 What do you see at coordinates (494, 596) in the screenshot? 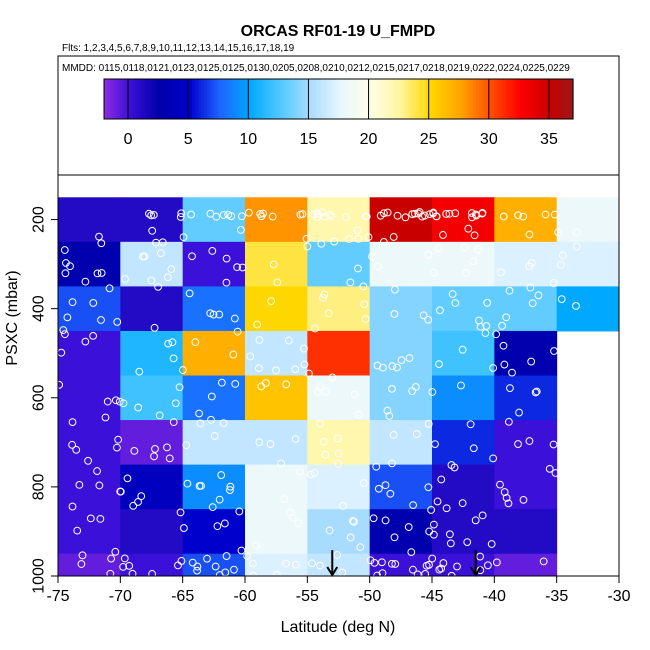
I see `x-tick-label: -40` at bounding box center [494, 596].